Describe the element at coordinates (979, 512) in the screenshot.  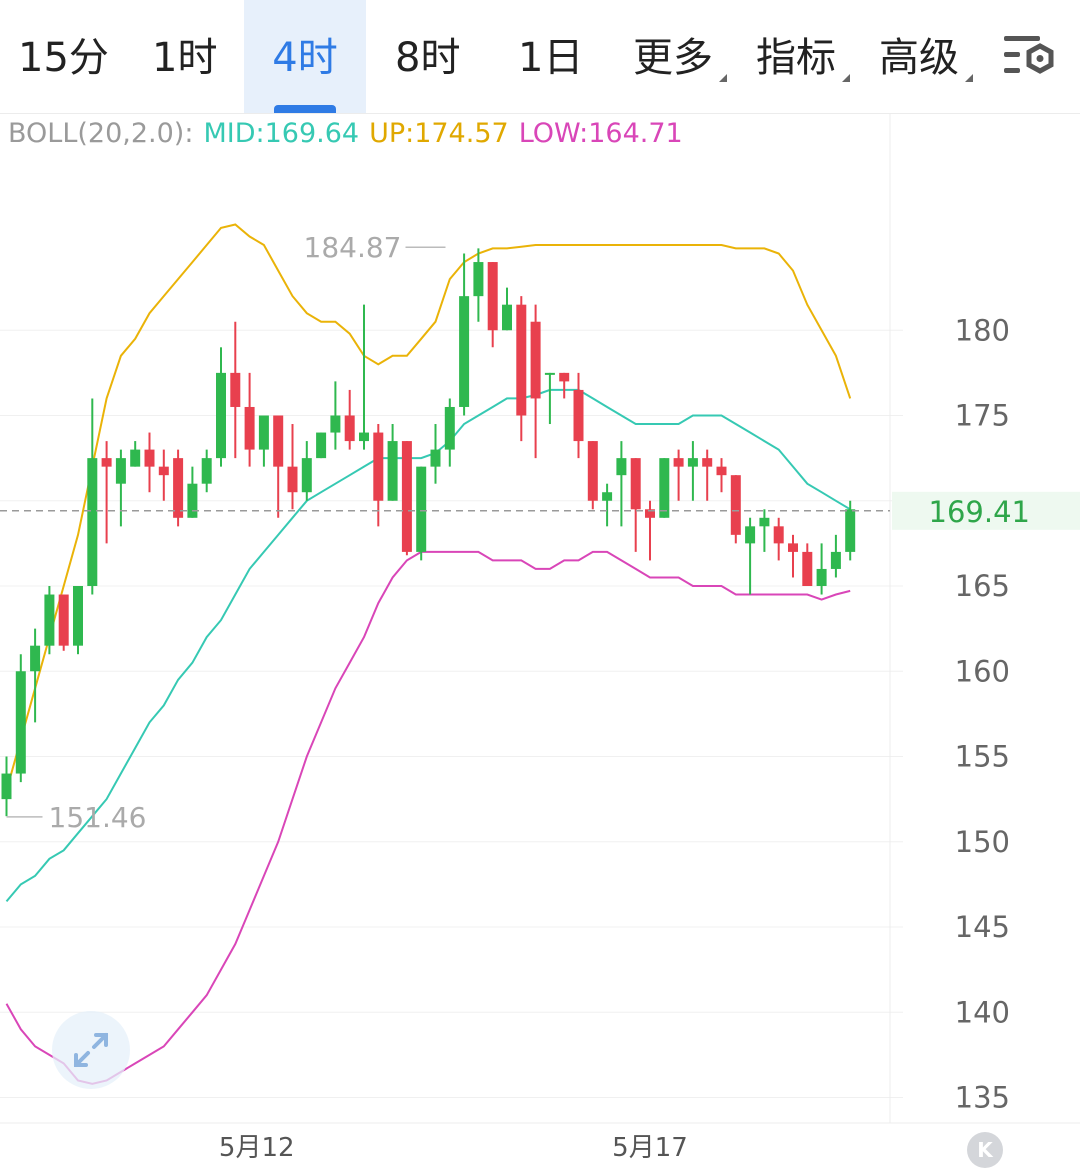
I see `current-price-label: 169.41` at that location.